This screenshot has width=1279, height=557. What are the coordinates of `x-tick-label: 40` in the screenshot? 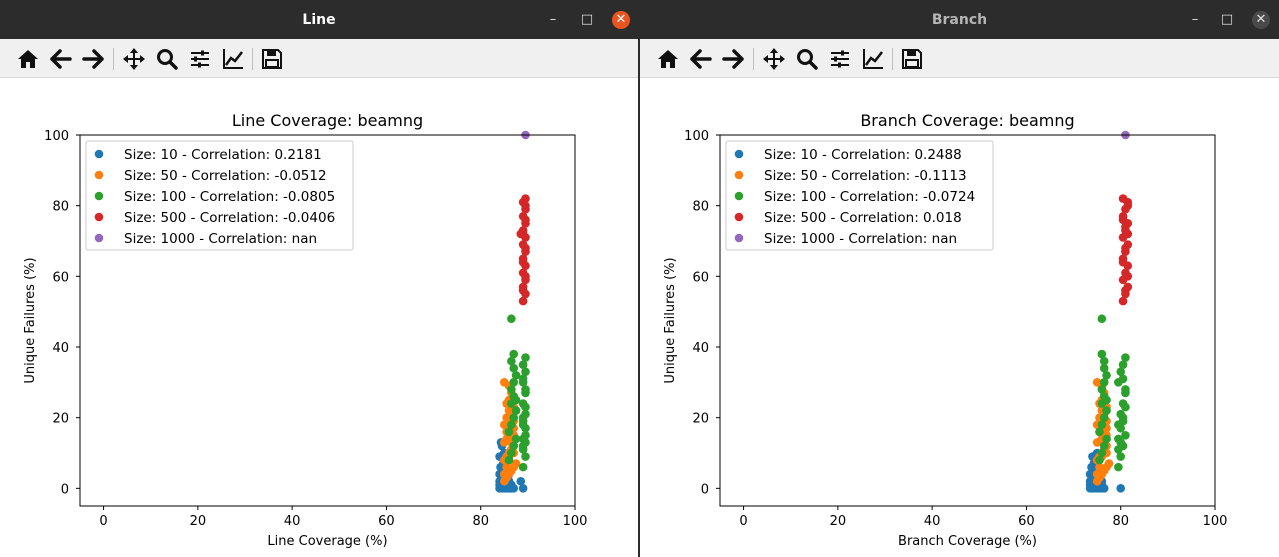 It's located at (932, 521).